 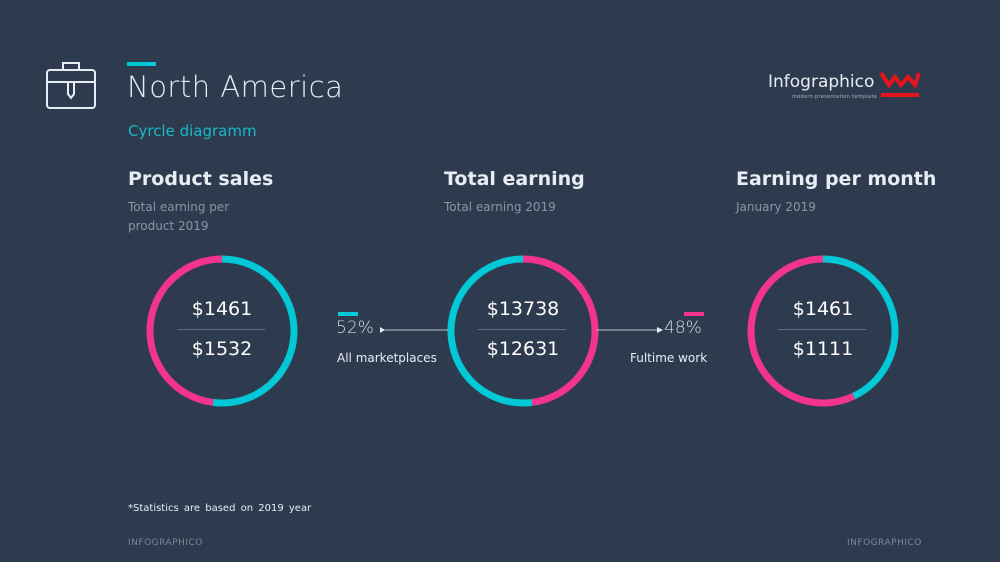 What do you see at coordinates (222, 349) in the screenshot?
I see `product-sales-bottom-value: $1532` at bounding box center [222, 349].